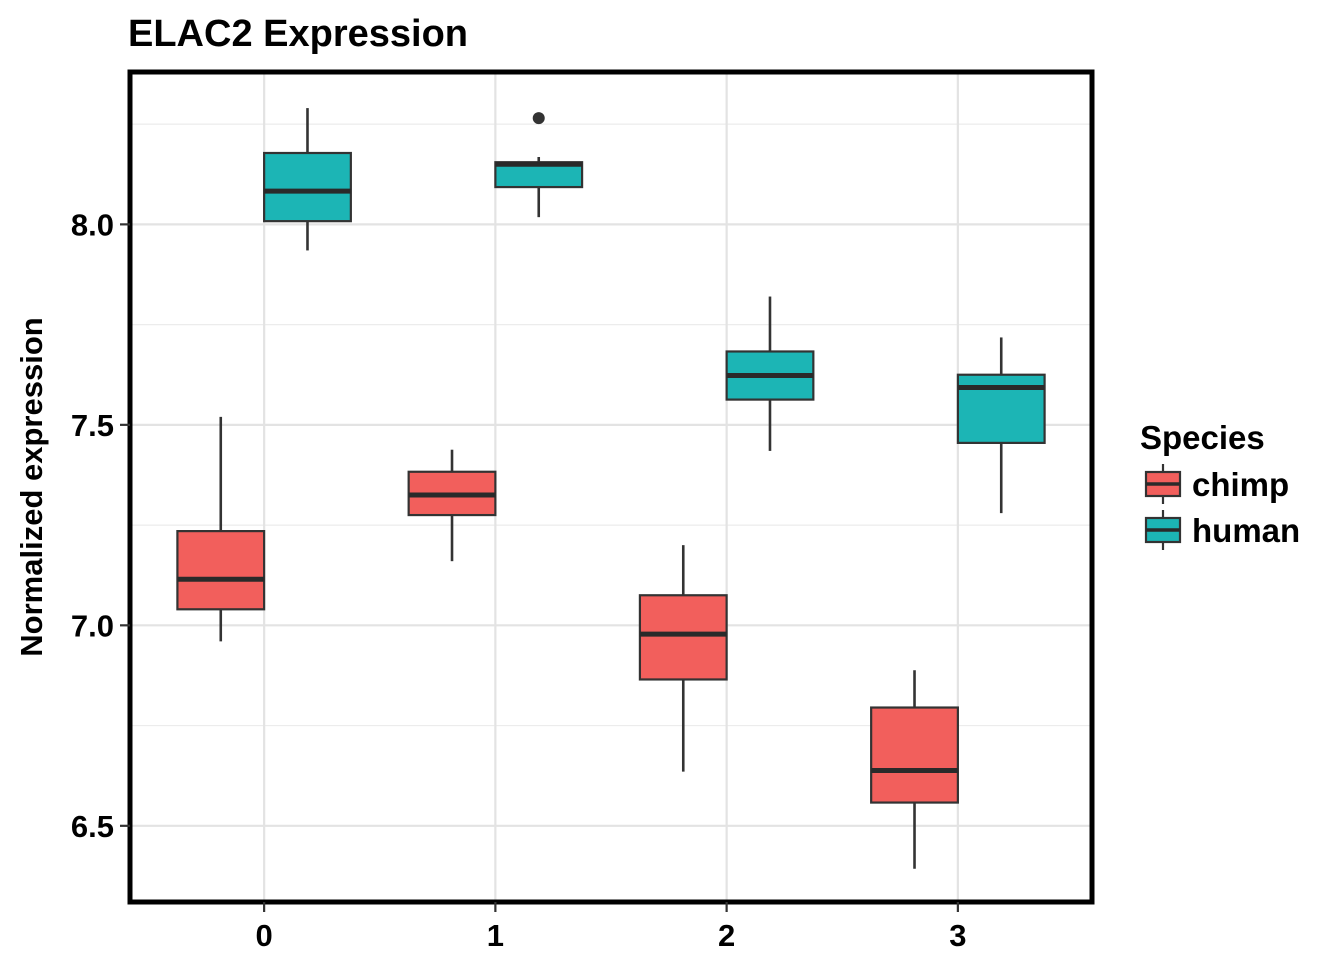 The width and height of the screenshot is (1344, 960). Describe the element at coordinates (726, 935) in the screenshot. I see `x-tick-label-2: 2` at that location.